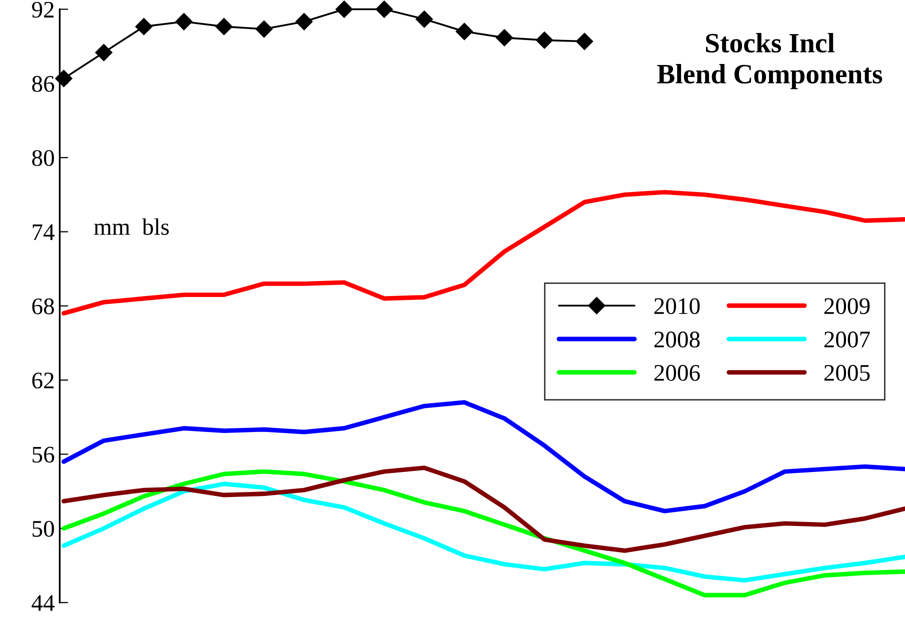 The image size is (905, 618). I want to click on y-tick-label: 92, so click(43, 10).